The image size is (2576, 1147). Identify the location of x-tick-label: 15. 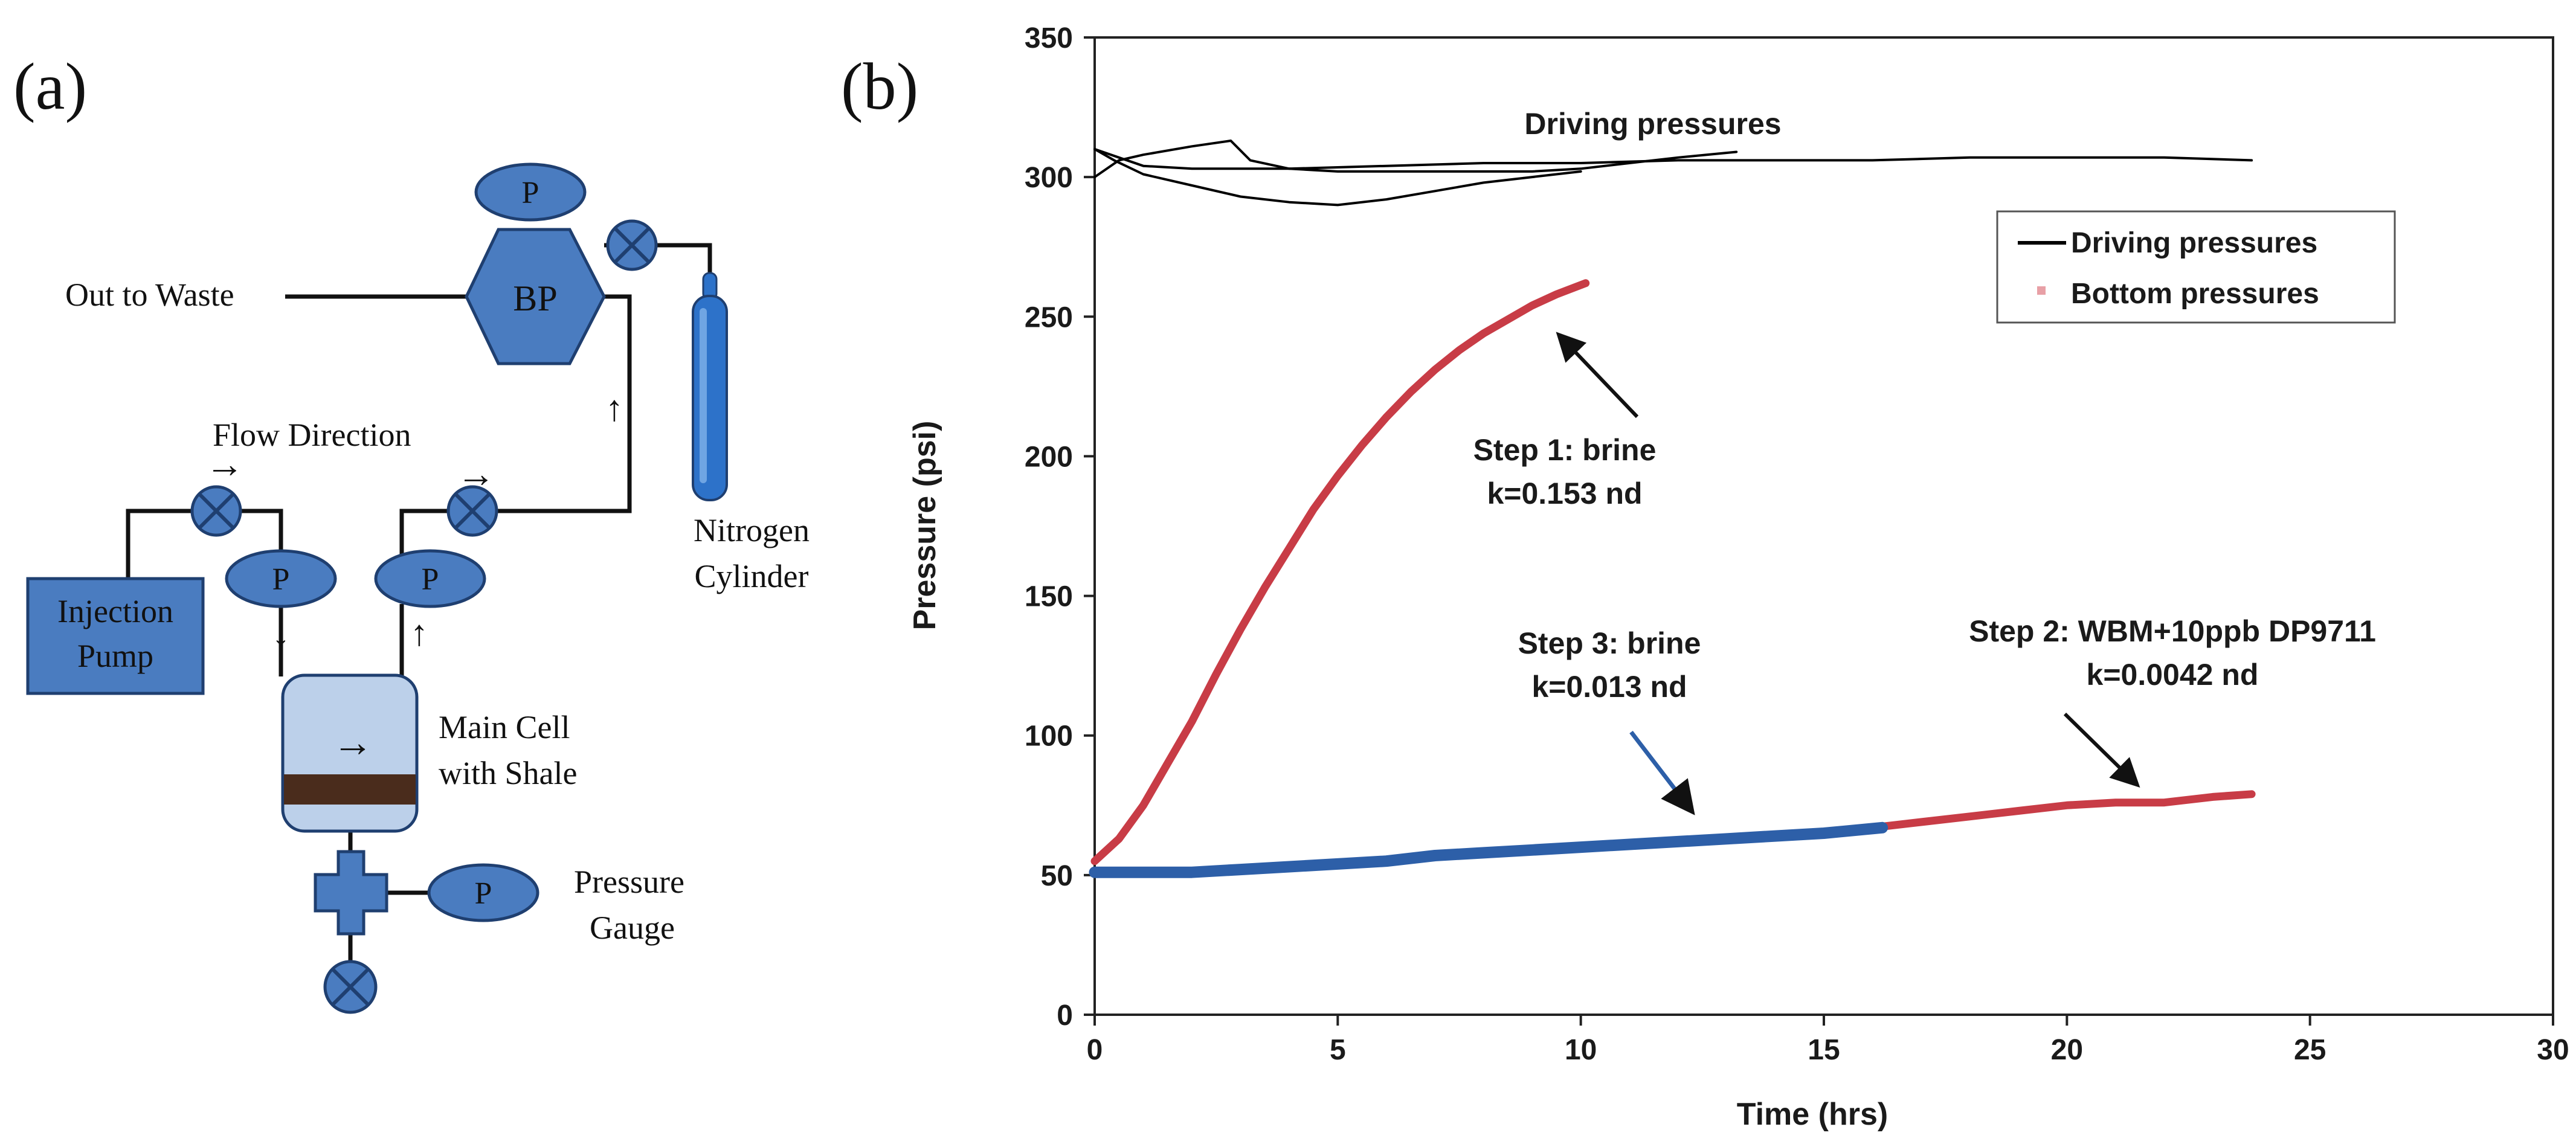
(1824, 1050).